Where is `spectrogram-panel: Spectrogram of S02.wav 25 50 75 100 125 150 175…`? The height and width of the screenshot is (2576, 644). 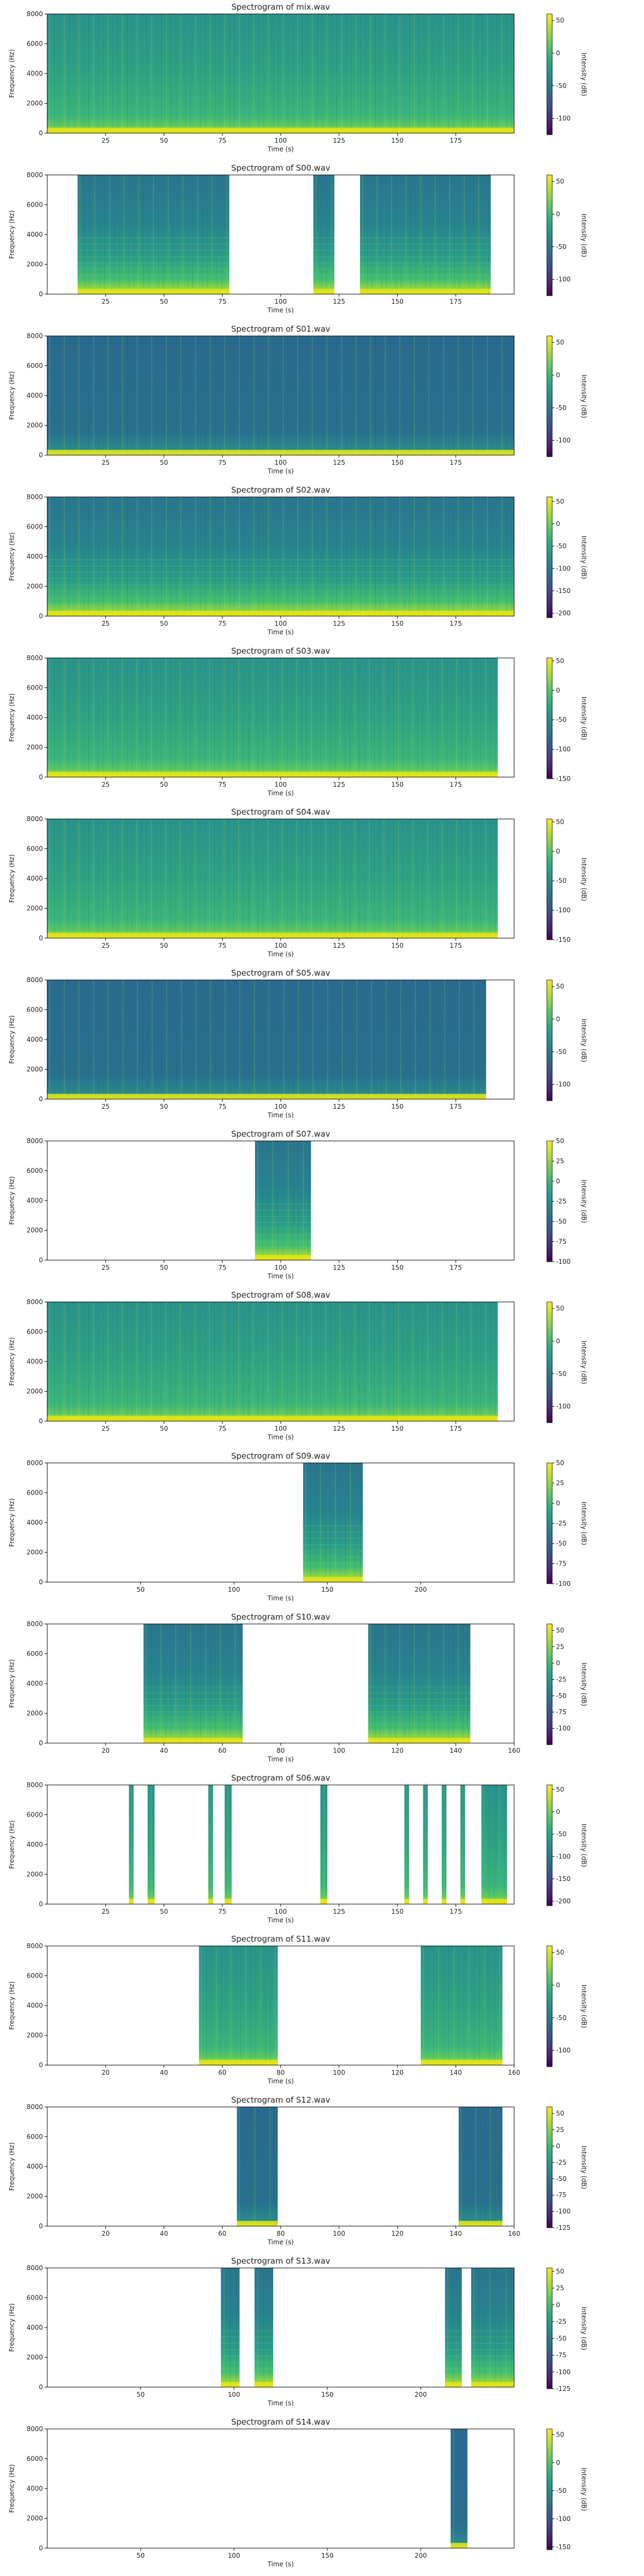 spectrogram-panel: Spectrogram of S02.wav 25 50 75 100 125 150 175… is located at coordinates (298, 560).